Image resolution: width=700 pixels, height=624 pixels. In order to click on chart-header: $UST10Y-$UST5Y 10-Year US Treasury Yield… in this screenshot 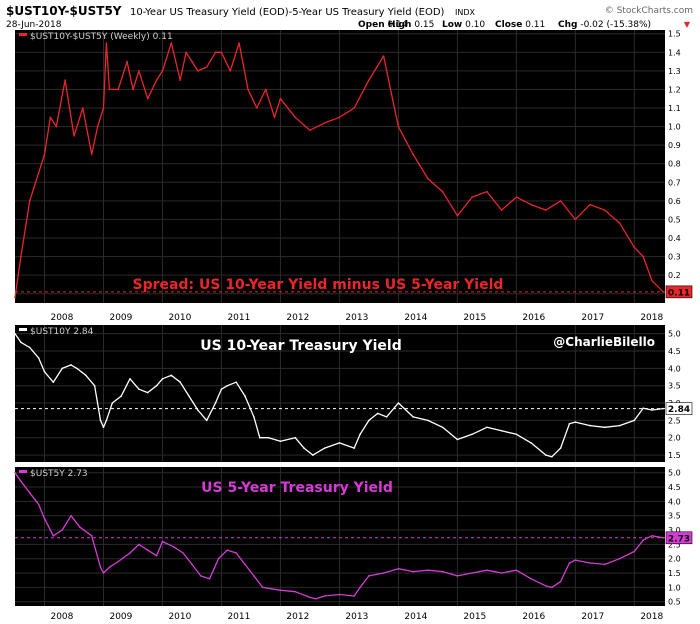, I will do `click(349, 17)`.